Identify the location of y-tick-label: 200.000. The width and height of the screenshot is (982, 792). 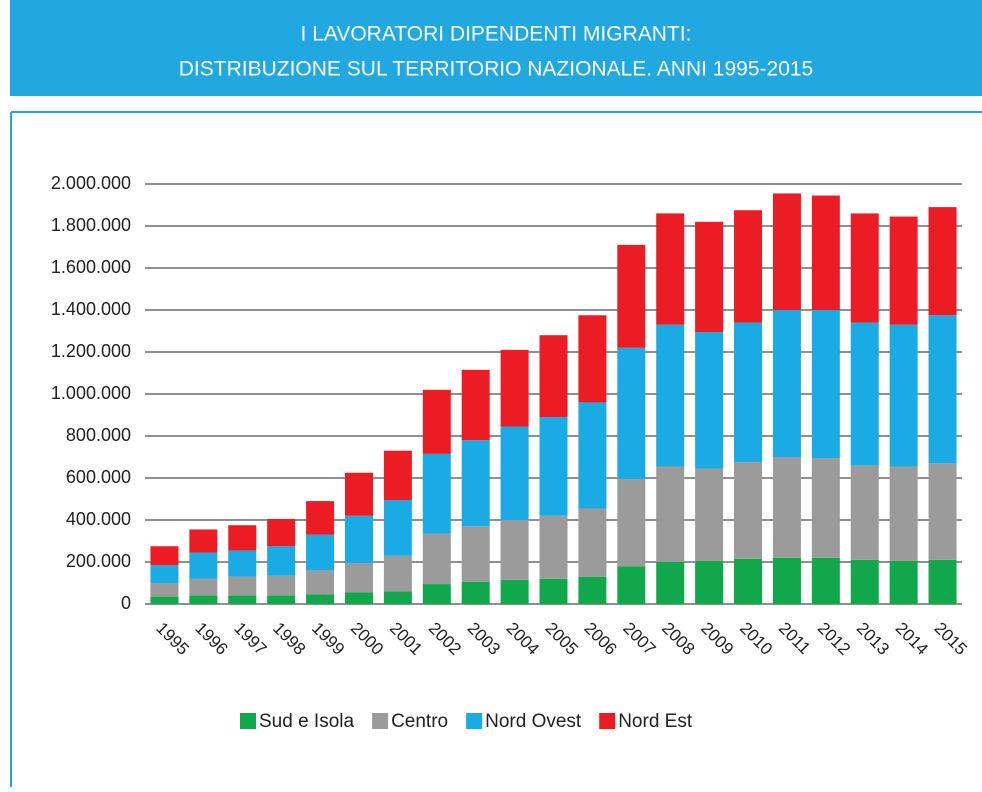
(98, 561).